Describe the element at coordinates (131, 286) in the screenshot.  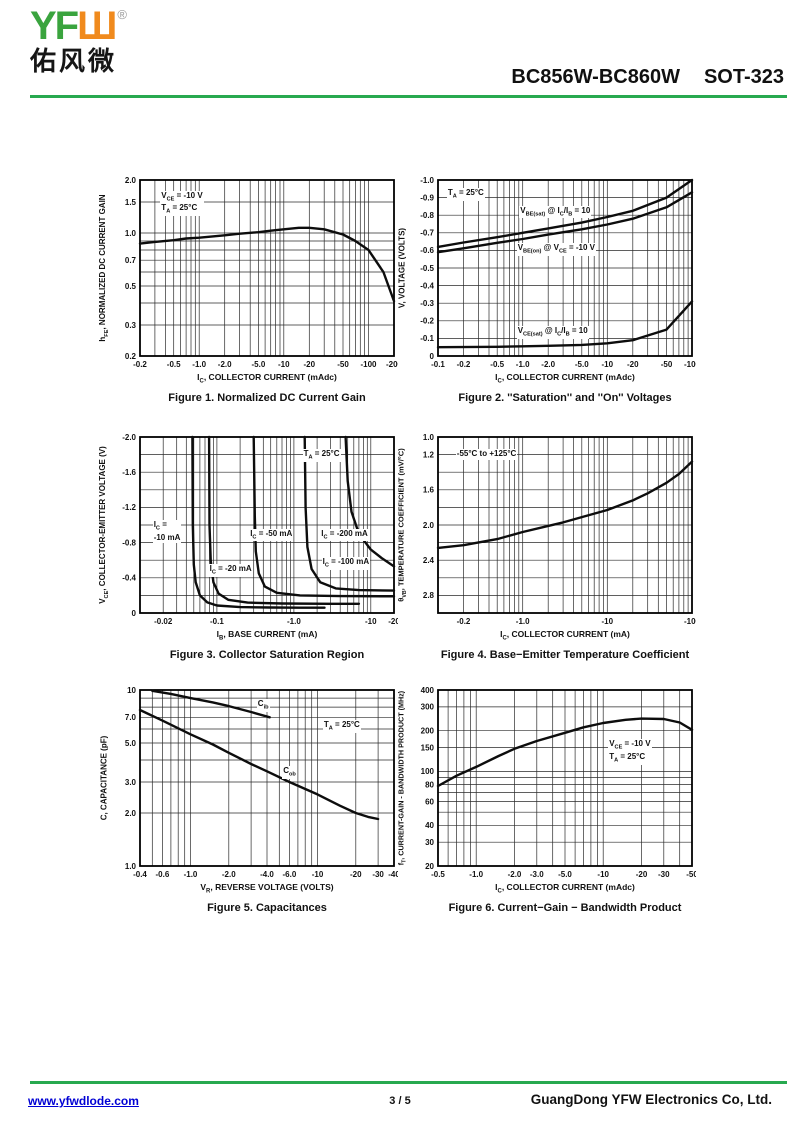
I see `svg-text: 0.5` at that location.